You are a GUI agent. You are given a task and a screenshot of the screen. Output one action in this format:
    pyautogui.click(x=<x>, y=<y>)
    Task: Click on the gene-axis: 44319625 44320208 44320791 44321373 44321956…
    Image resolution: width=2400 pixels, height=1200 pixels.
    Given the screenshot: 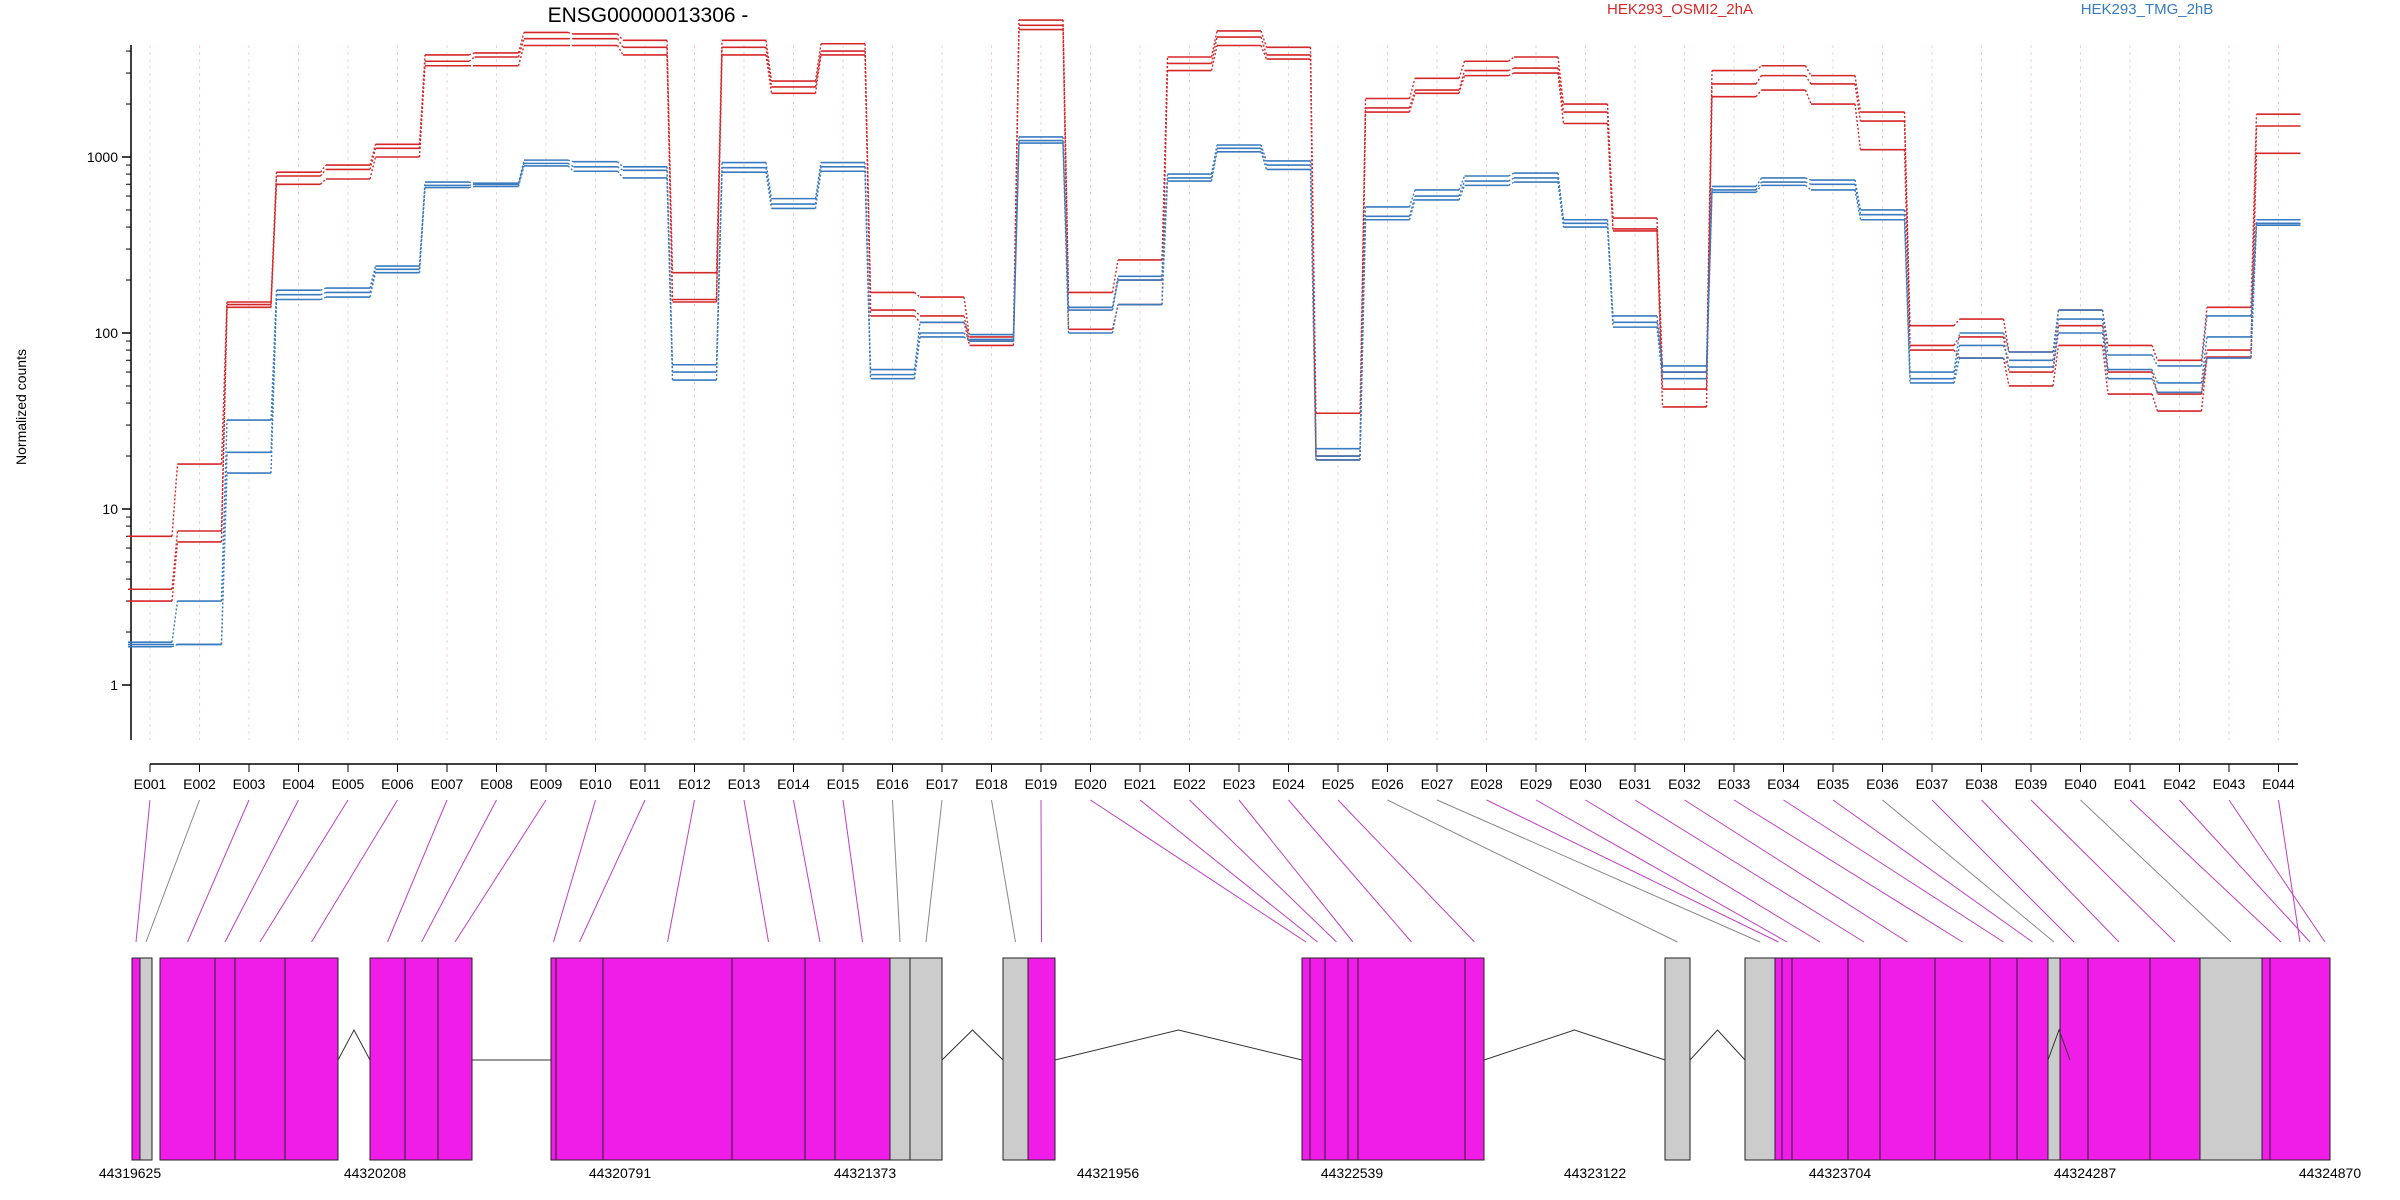 What is the action you would take?
    pyautogui.click(x=1230, y=1173)
    